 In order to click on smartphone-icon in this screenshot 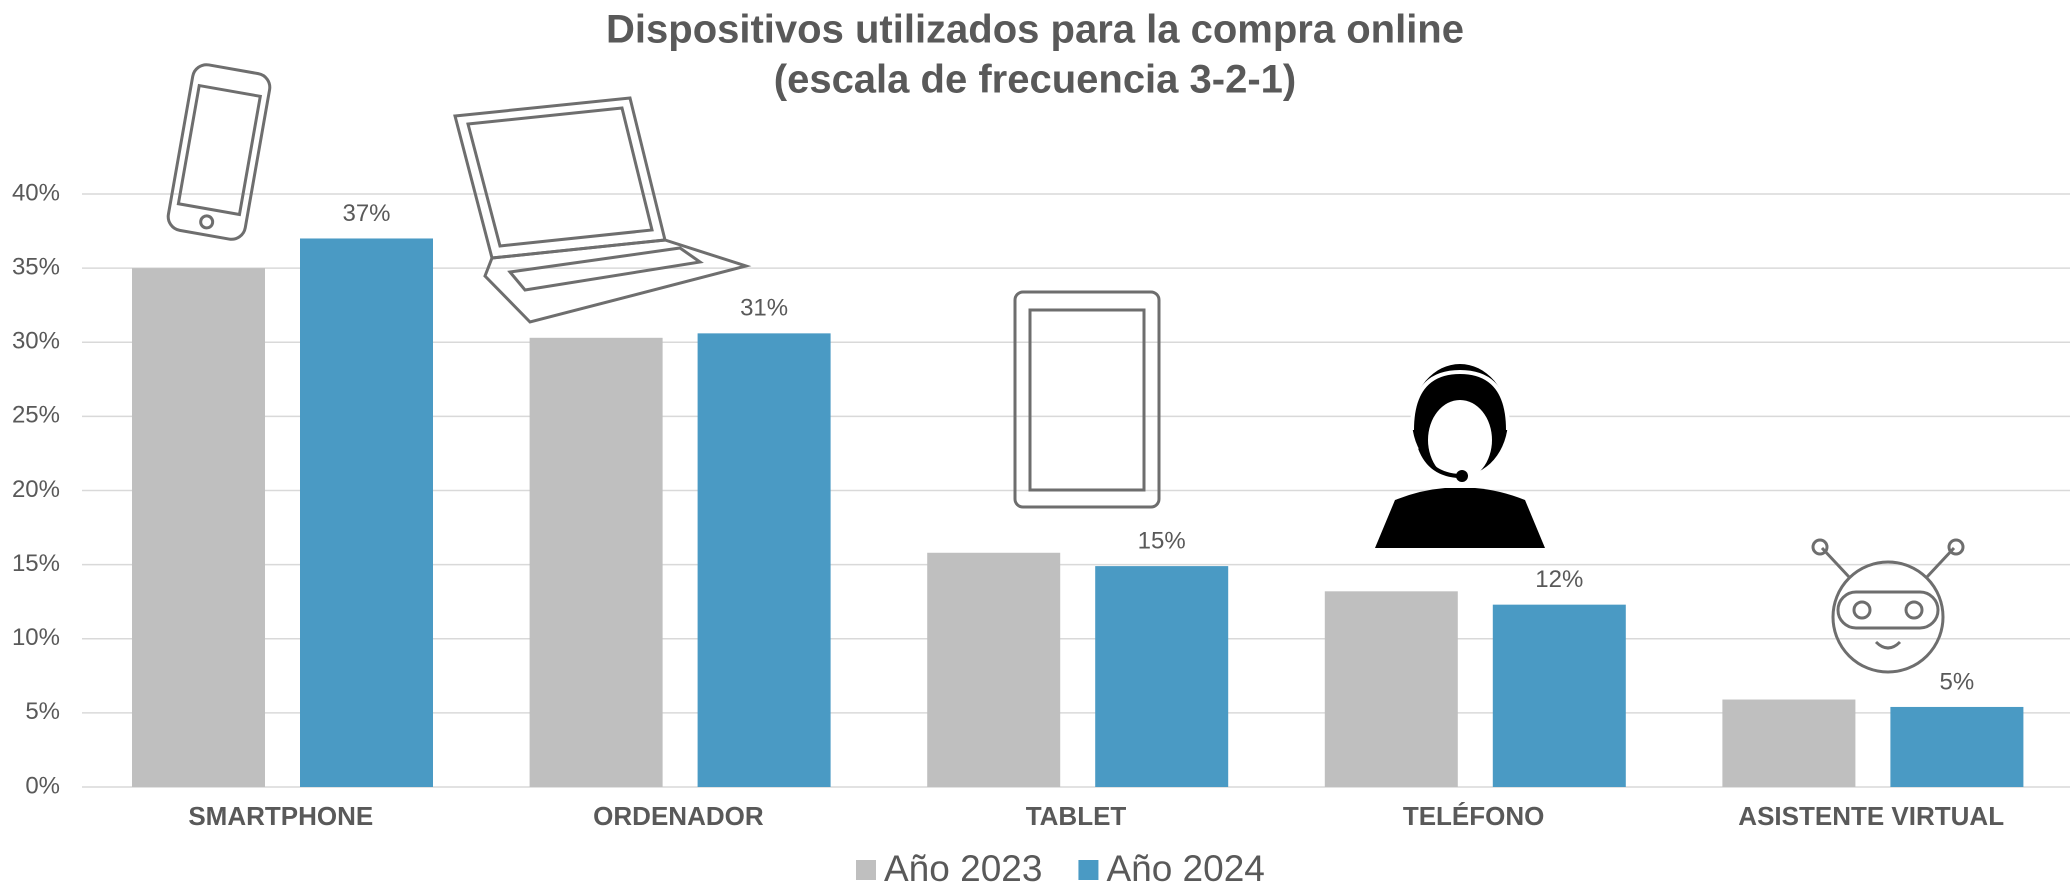, I will do `click(219, 152)`.